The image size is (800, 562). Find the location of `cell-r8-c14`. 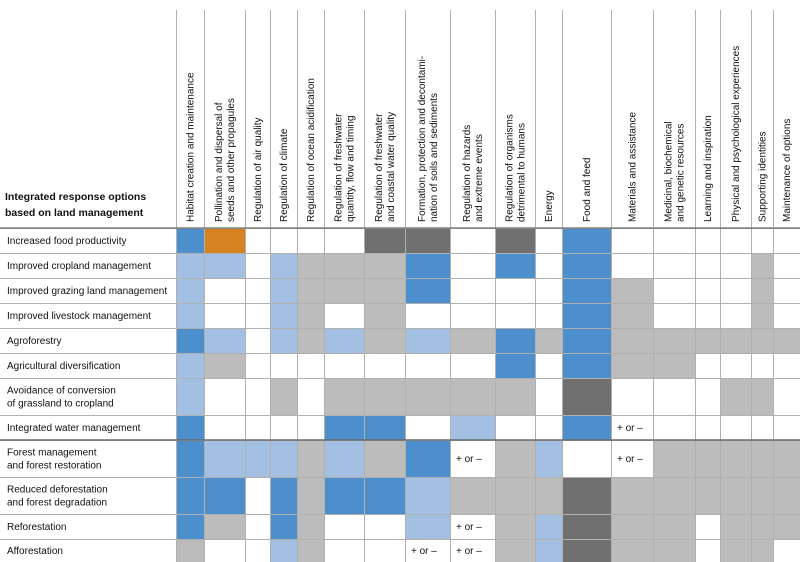

cell-r8-c14 is located at coordinates (707, 458).